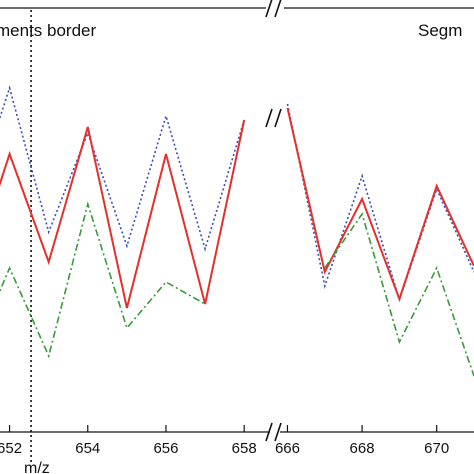 The height and width of the screenshot is (474, 474). What do you see at coordinates (11, 448) in the screenshot?
I see `x-tick-label: 652` at bounding box center [11, 448].